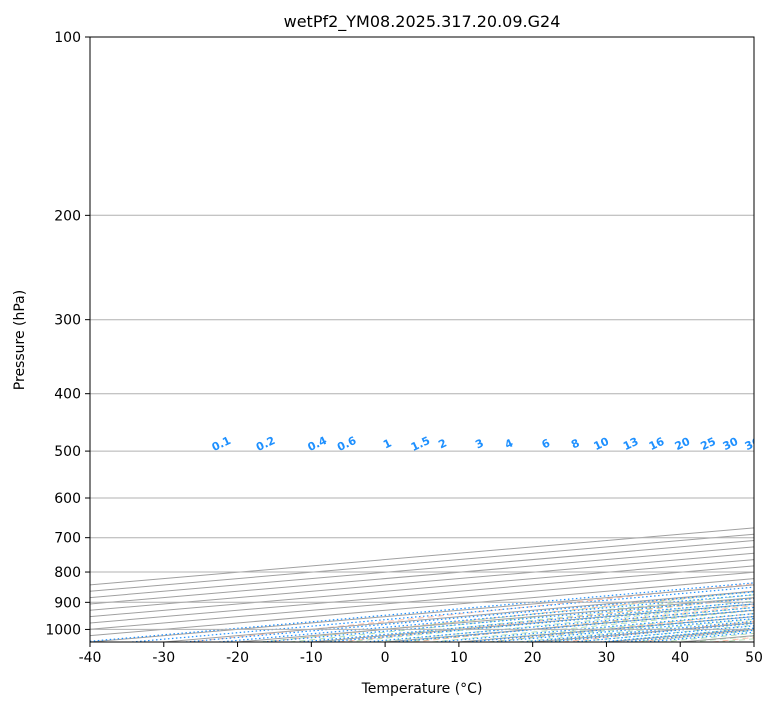  Describe the element at coordinates (67, 216) in the screenshot. I see `y-tick-label: 200` at that location.